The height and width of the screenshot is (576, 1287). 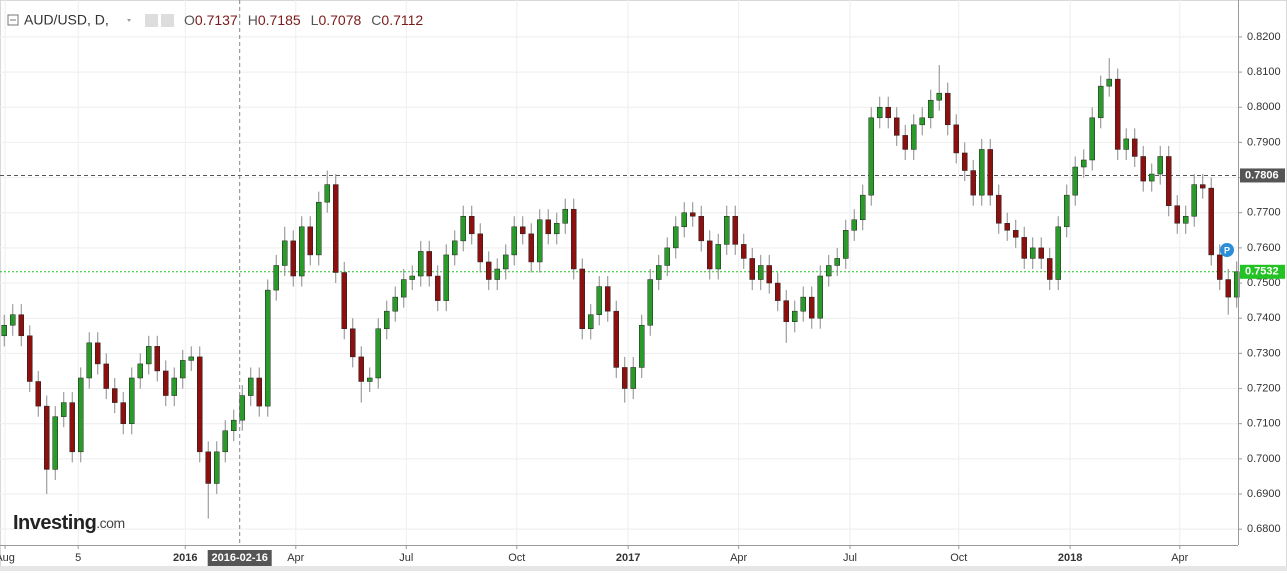 I want to click on y-tick-label: 0.8000, so click(x=1264, y=107).